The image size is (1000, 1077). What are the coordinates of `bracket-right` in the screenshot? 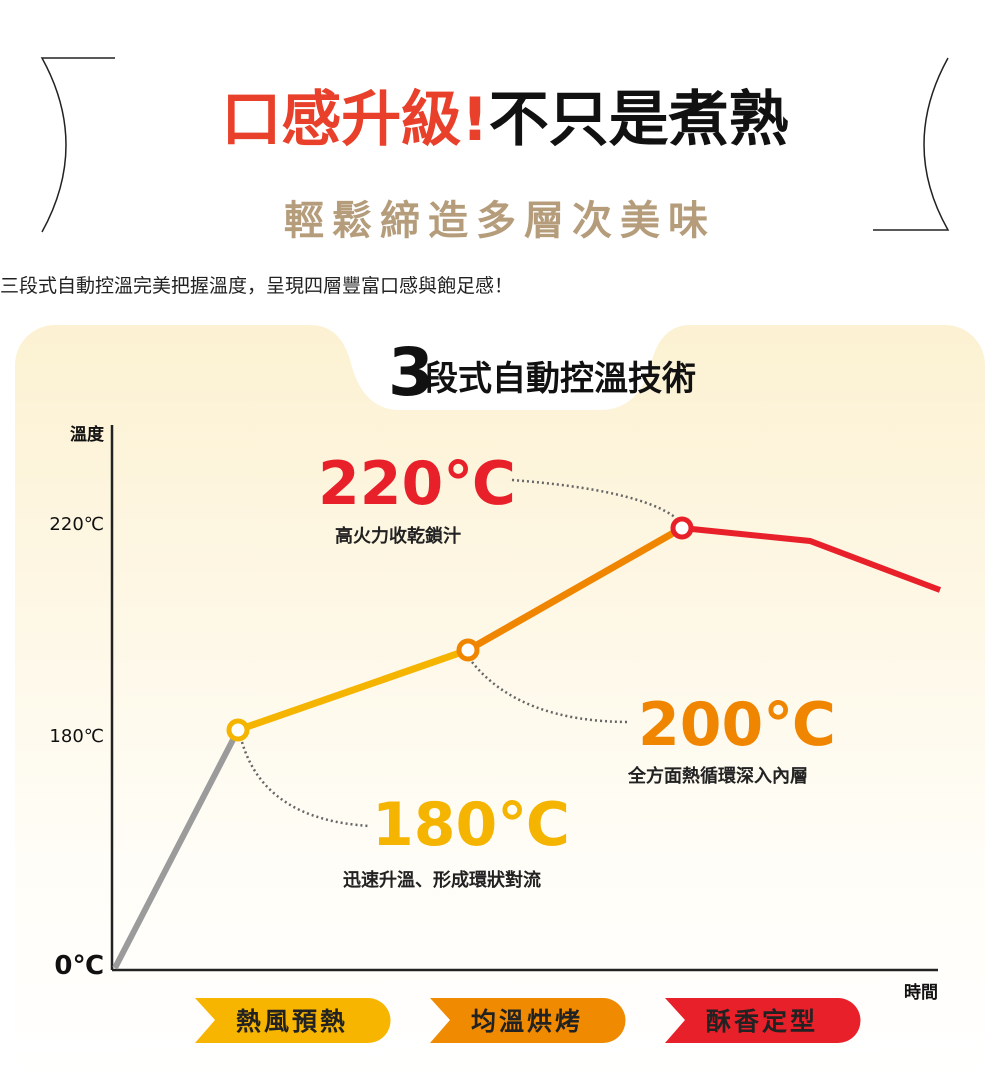 It's located at (911, 144).